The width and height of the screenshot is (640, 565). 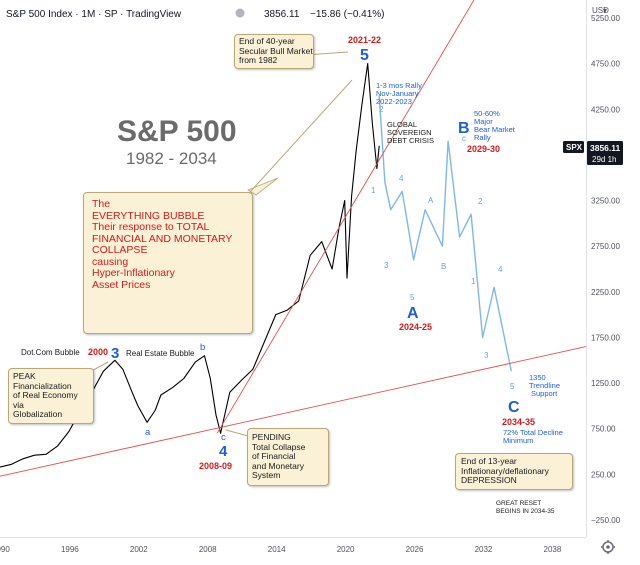 I want to click on proj-wave-1b: 1, so click(x=473, y=281).